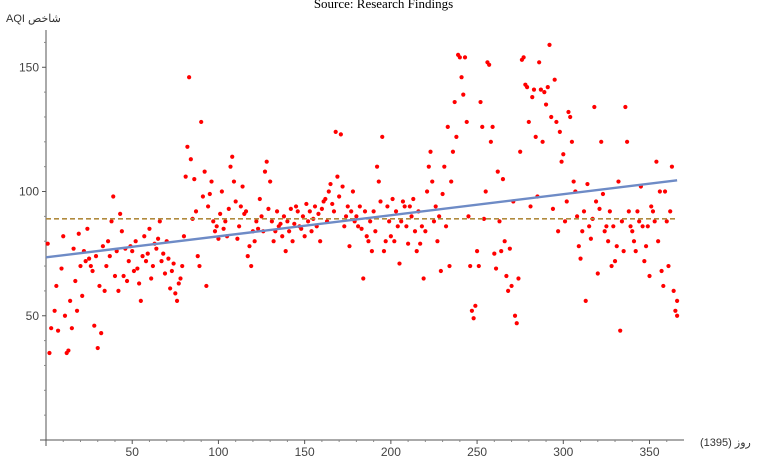 This screenshot has width=767, height=466. Describe the element at coordinates (133, 452) in the screenshot. I see `x-tick-label: 50` at that location.